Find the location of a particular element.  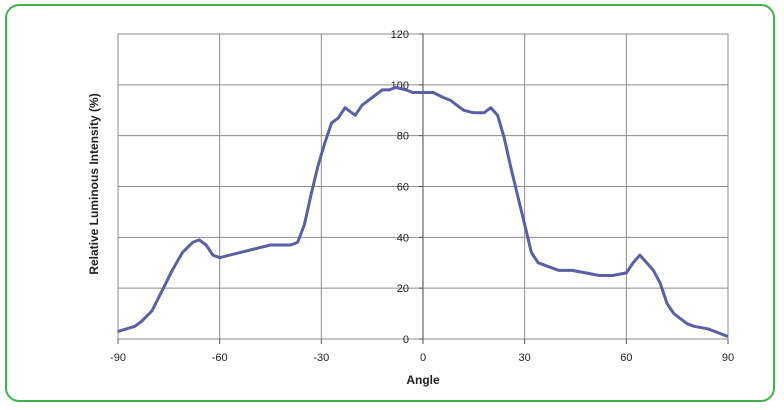

y-tick-label: 60 is located at coordinates (403, 188).